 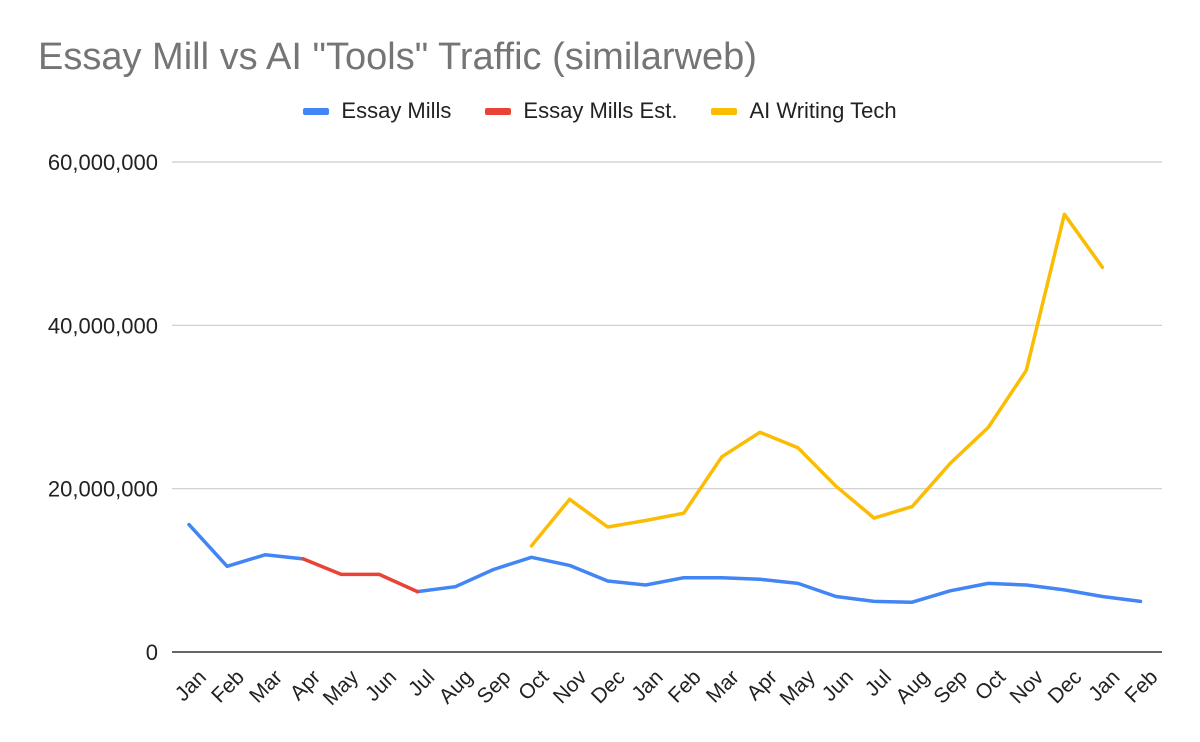 I want to click on legend-swatch-essay-mills-est, so click(x=498, y=111).